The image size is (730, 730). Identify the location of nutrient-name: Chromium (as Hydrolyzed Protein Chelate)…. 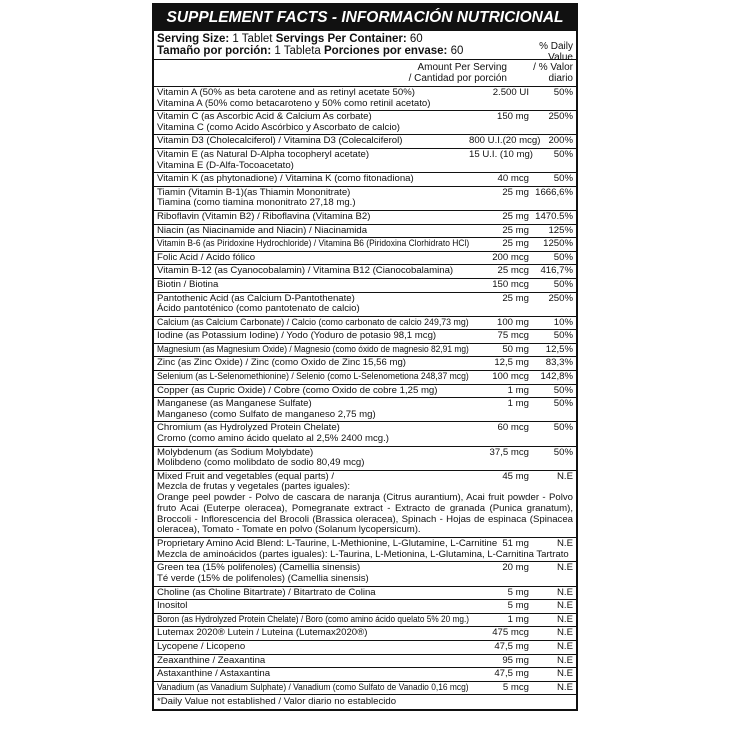
(313, 433).